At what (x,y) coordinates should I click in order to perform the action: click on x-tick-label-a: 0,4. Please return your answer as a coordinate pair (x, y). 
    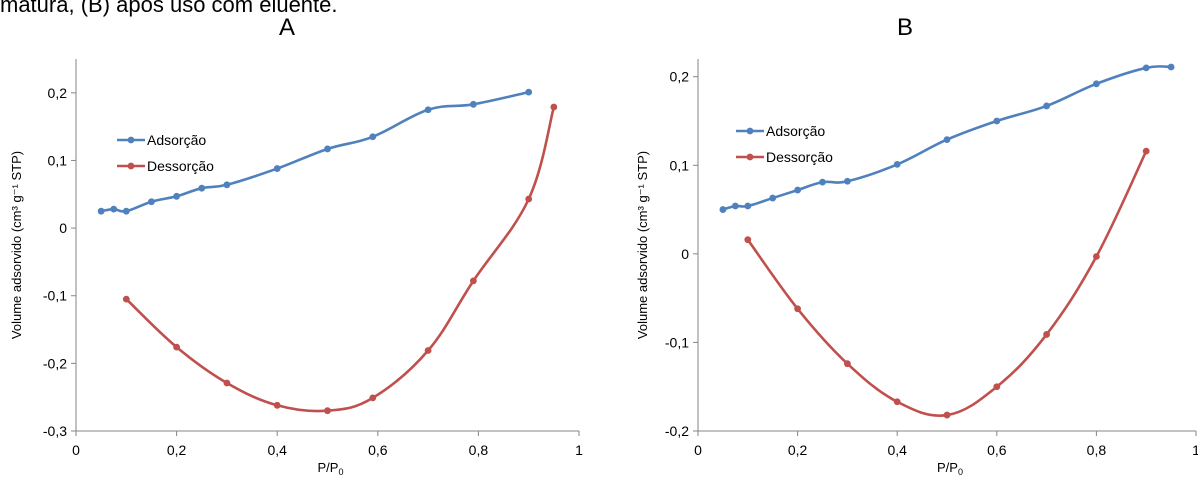
    Looking at the image, I should click on (277, 450).